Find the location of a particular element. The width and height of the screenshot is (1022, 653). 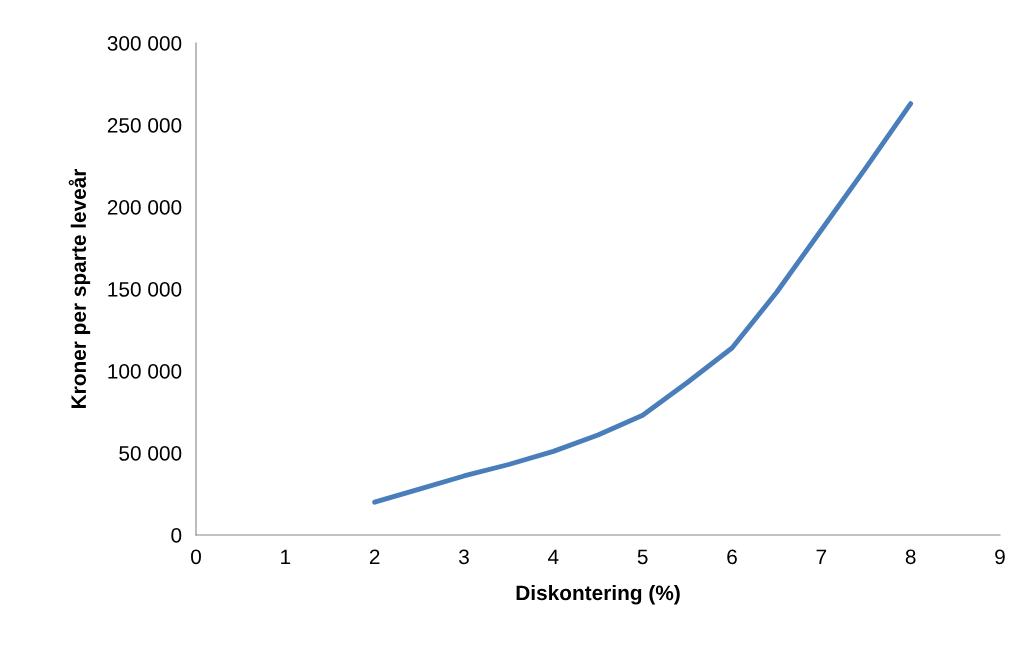

x-tick-label: 6 is located at coordinates (732, 557).